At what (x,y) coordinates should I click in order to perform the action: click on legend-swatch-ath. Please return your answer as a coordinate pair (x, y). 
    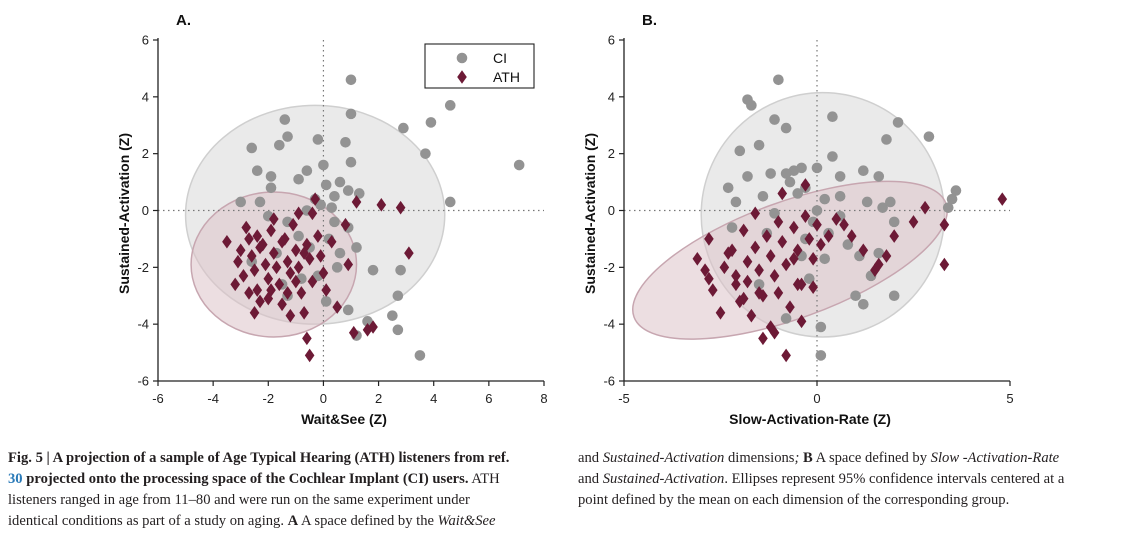
    Looking at the image, I should click on (462, 77).